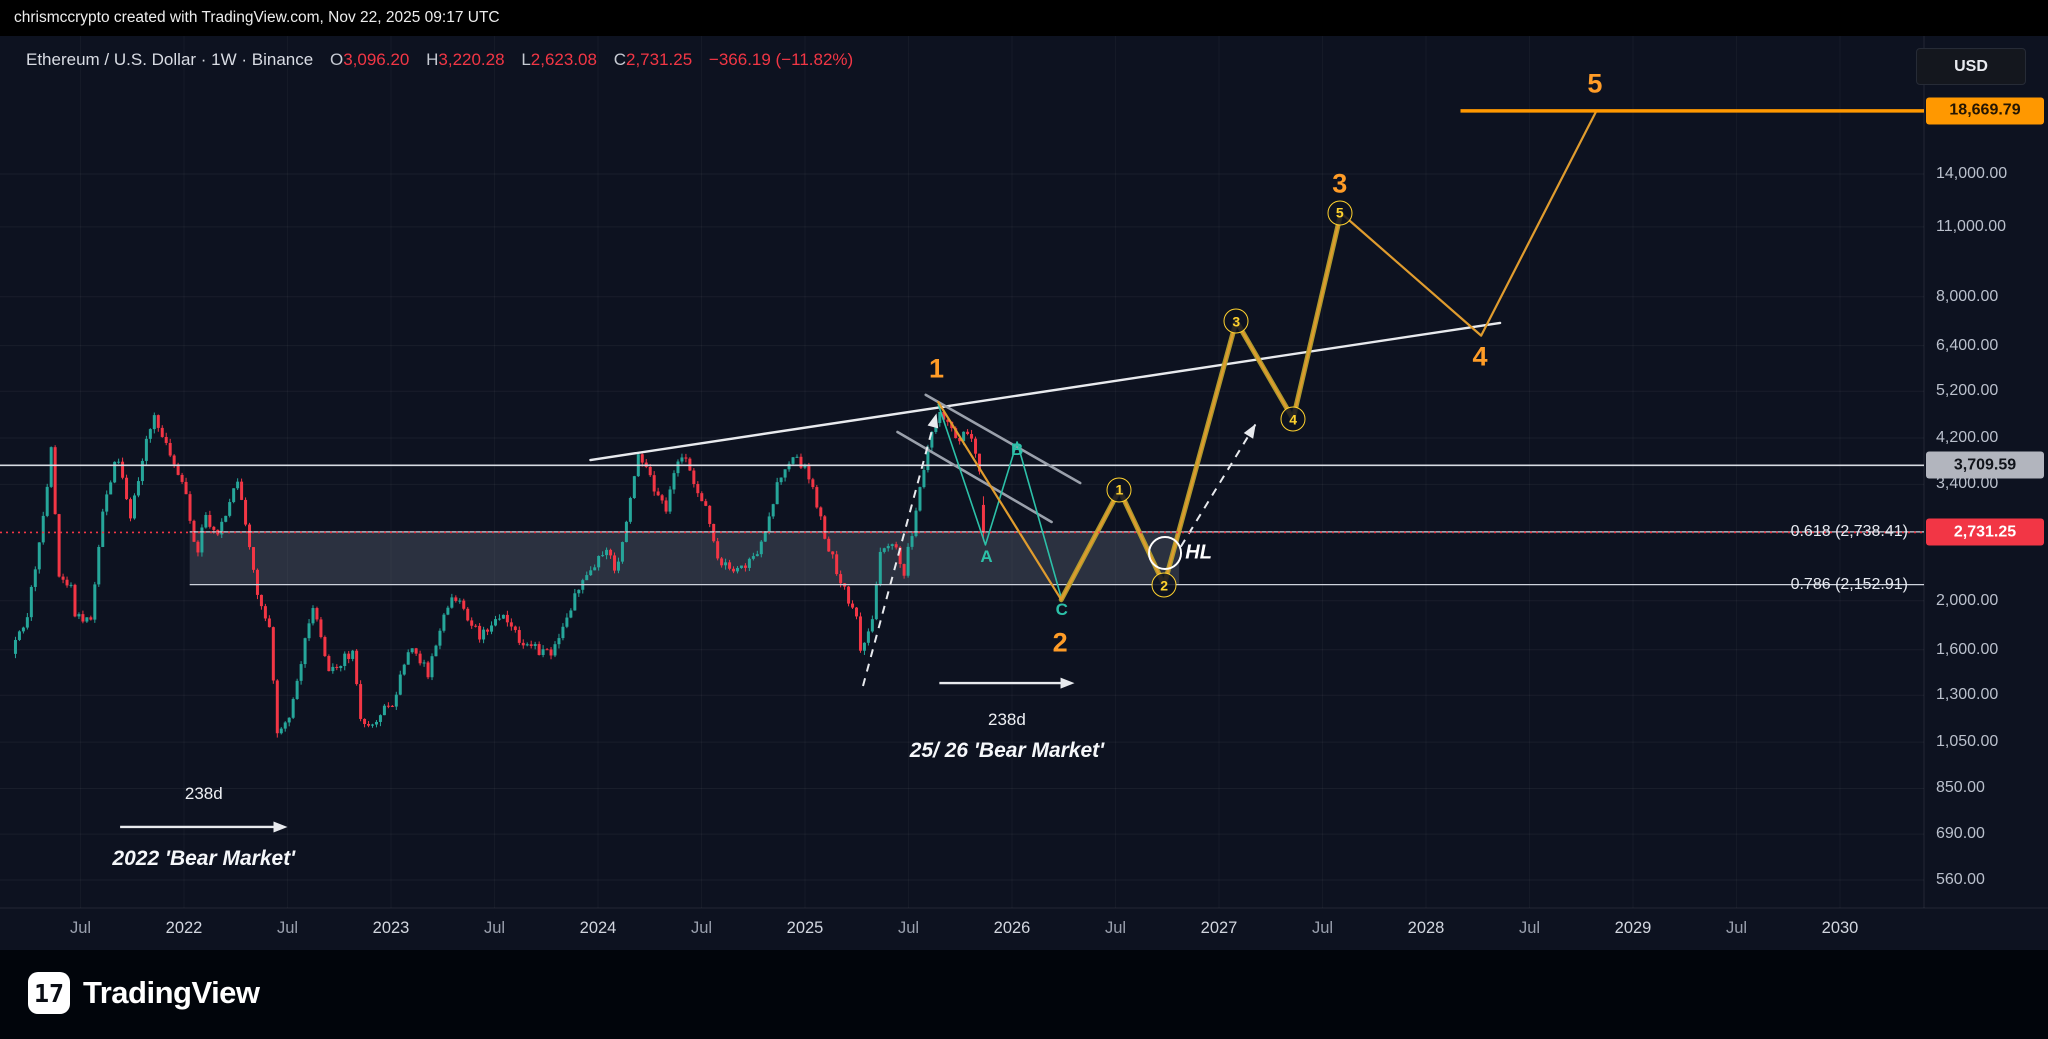 The width and height of the screenshot is (2048, 1039). I want to click on abc-correction-line, so click(1000, 502).